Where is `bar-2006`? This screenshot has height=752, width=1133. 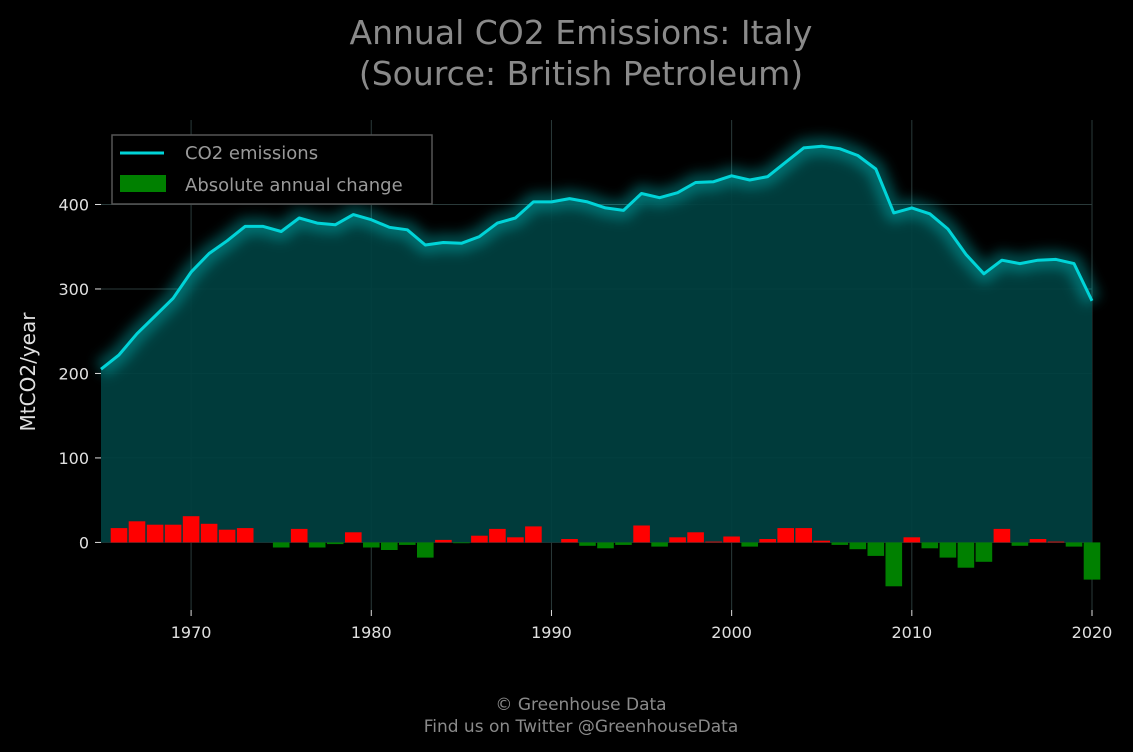 bar-2006 is located at coordinates (840, 543).